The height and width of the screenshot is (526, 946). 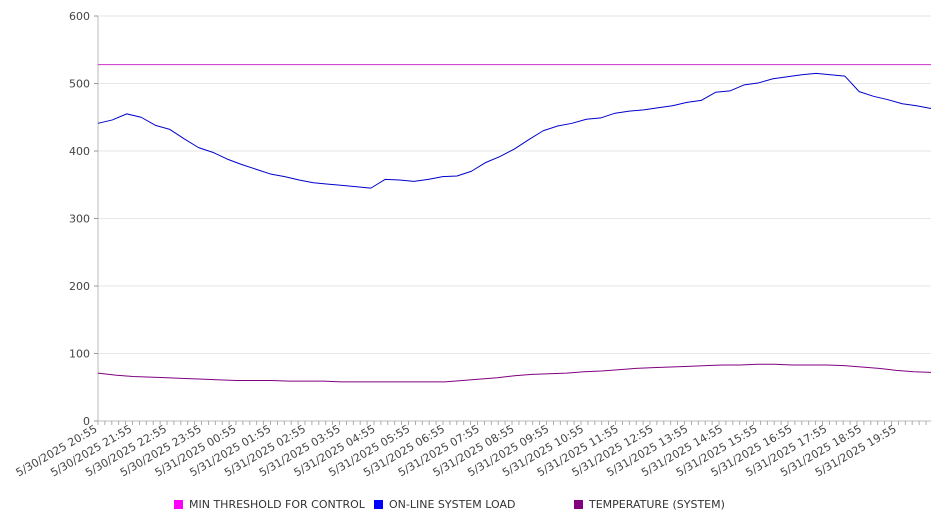 I want to click on legend-label: MIN THRESHOLD FOR CONTROL, so click(x=277, y=504).